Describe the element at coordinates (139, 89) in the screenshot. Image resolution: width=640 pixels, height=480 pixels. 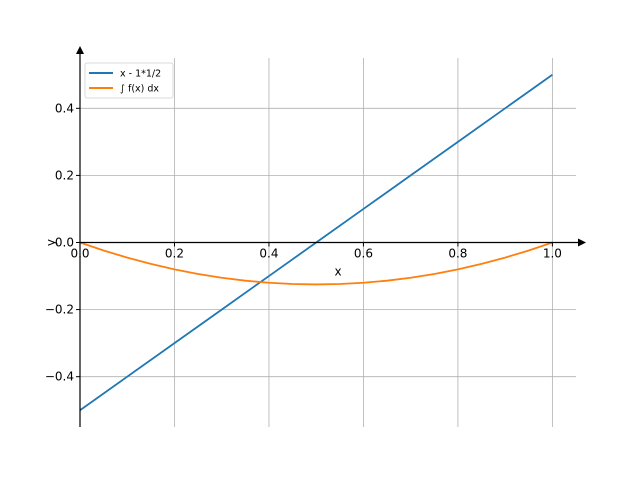
I see `legend-label-series-2: ∫ f(x) dx` at that location.